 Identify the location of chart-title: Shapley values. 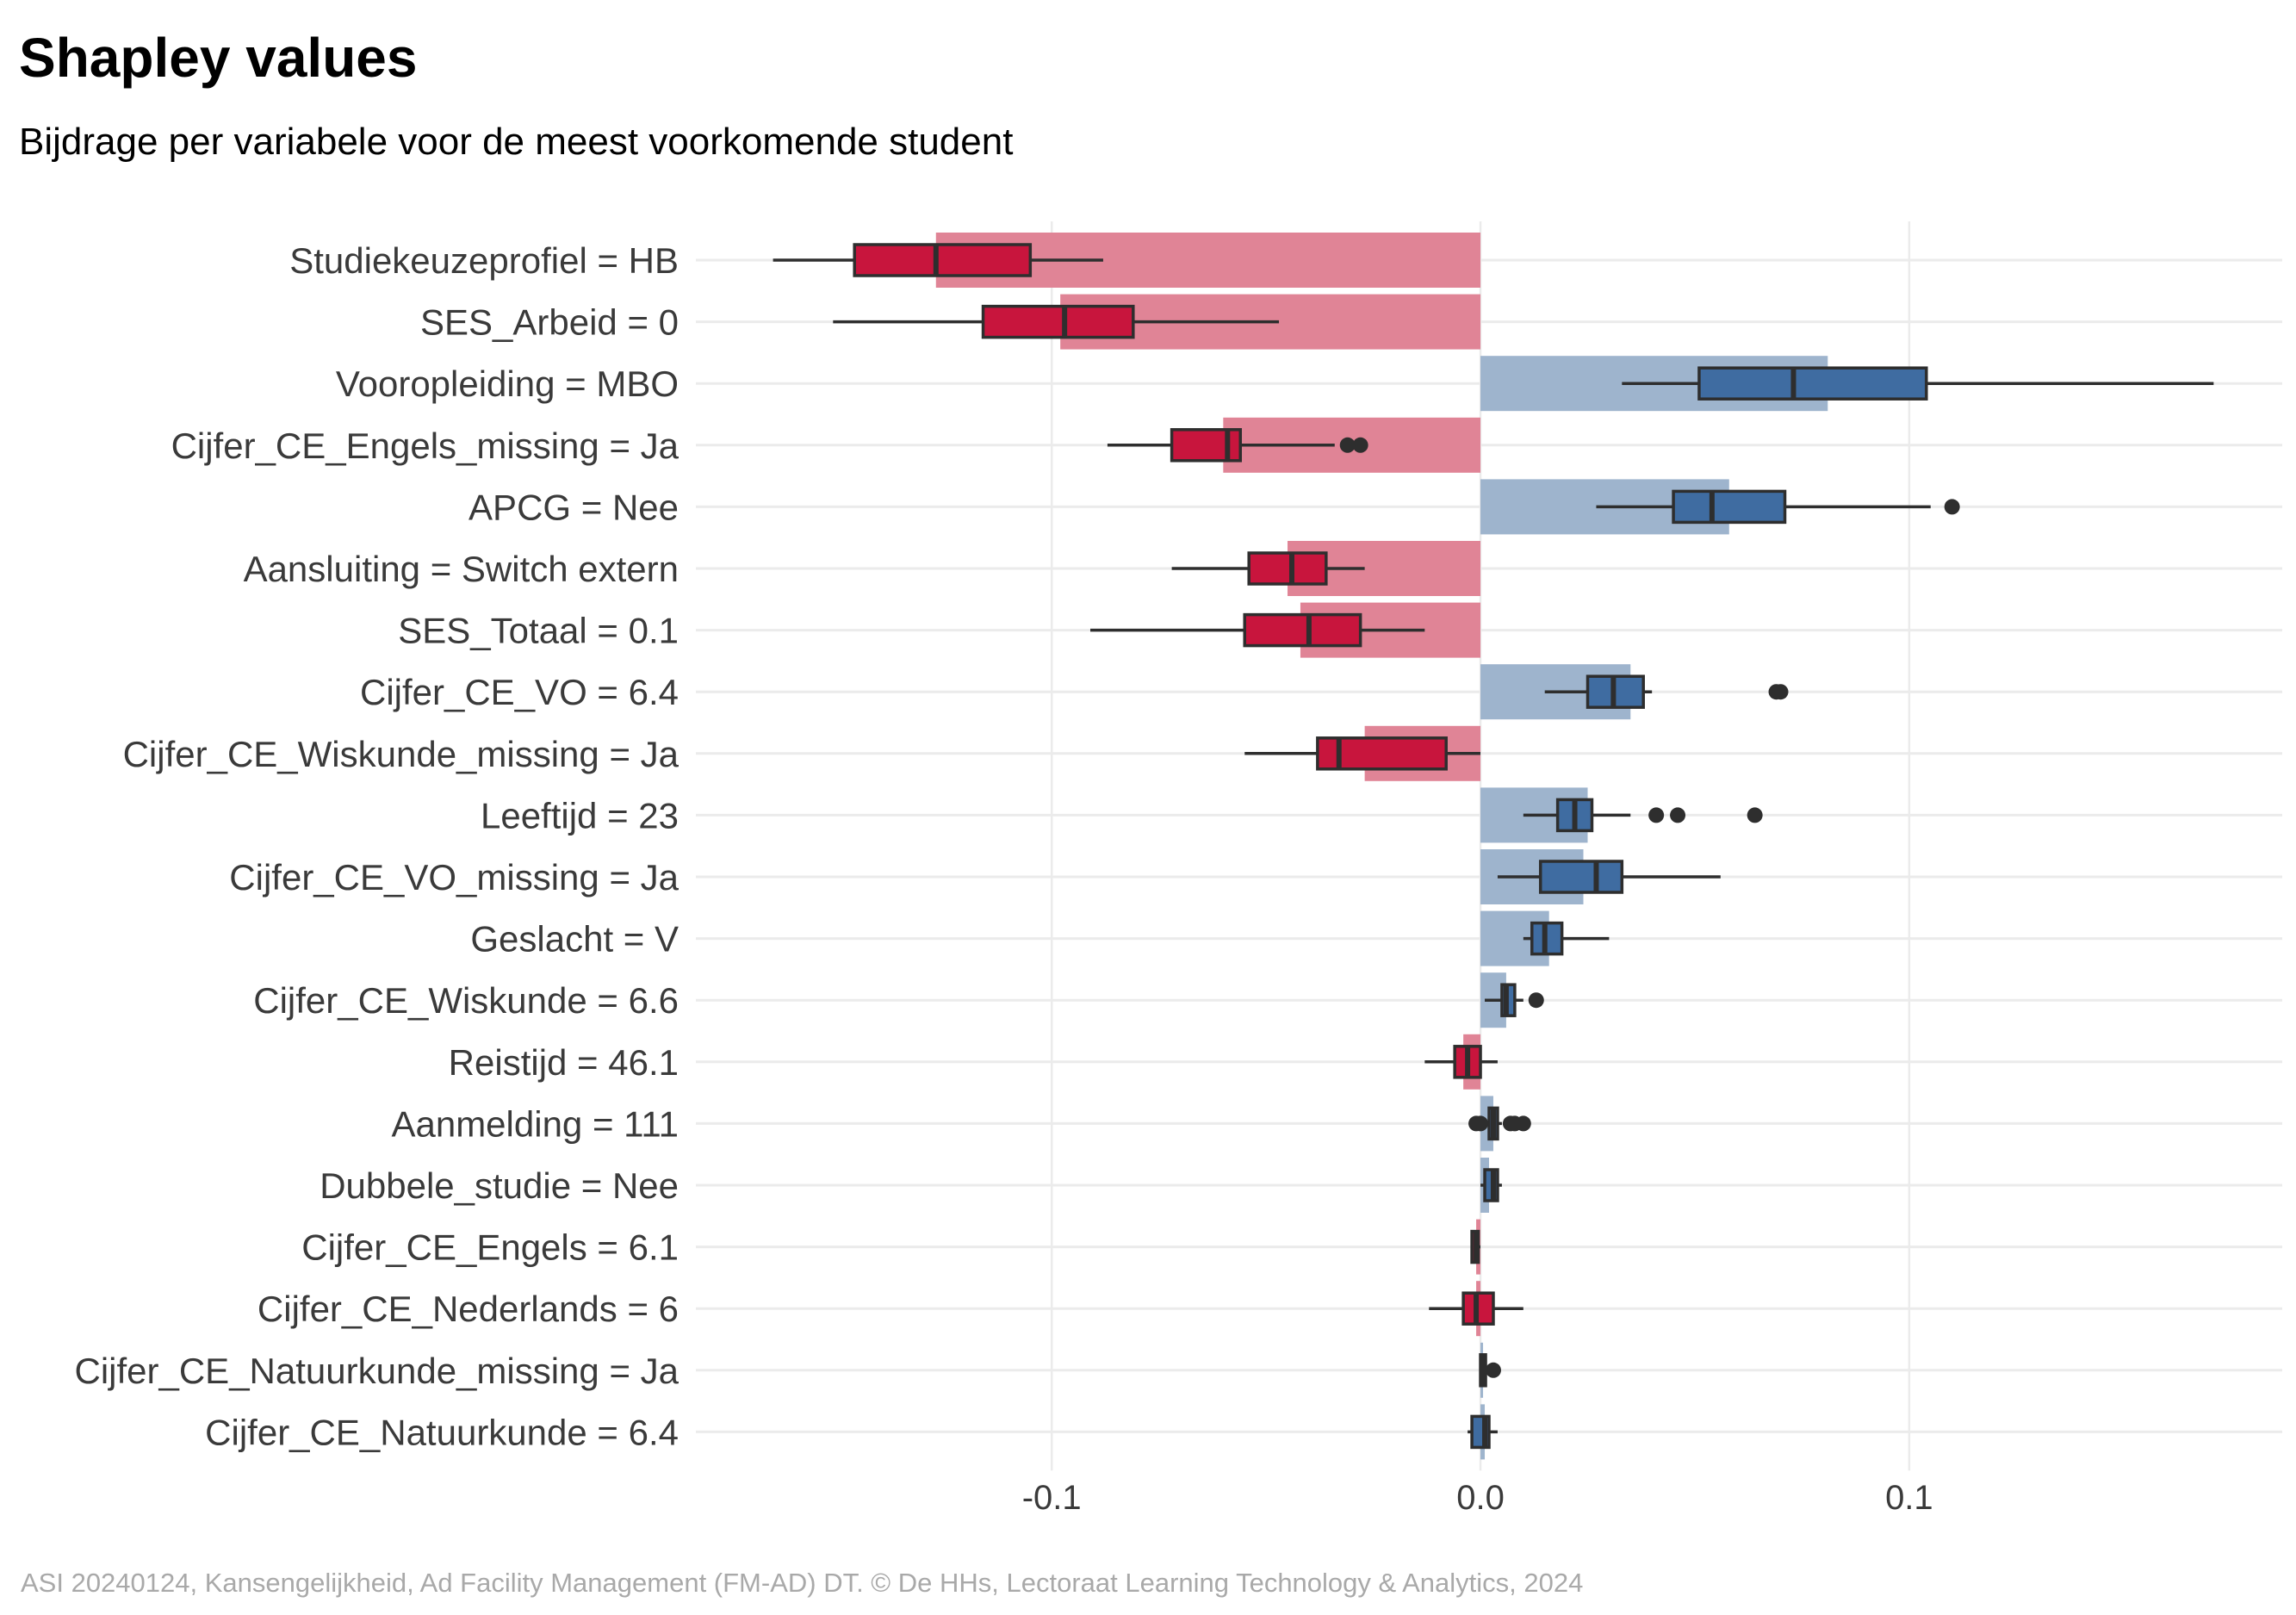
(218, 58).